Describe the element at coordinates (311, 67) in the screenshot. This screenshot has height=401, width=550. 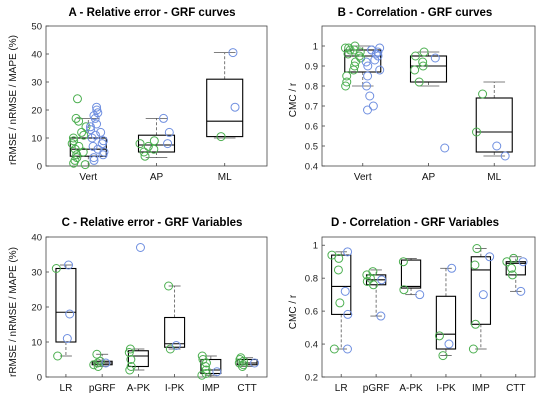
I see `ytick-label: 0.9` at that location.